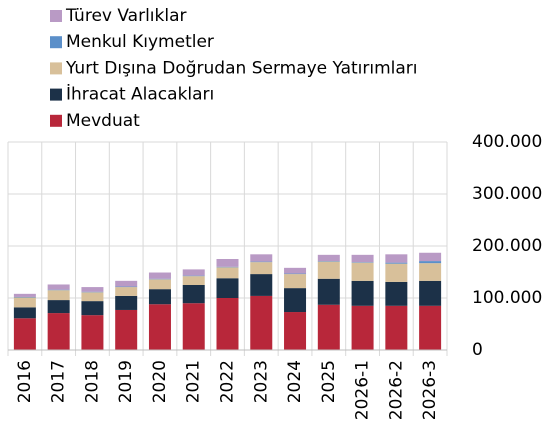  Describe the element at coordinates (140, 42) in the screenshot. I see `legend-label: Menkul Kıymetler` at that location.